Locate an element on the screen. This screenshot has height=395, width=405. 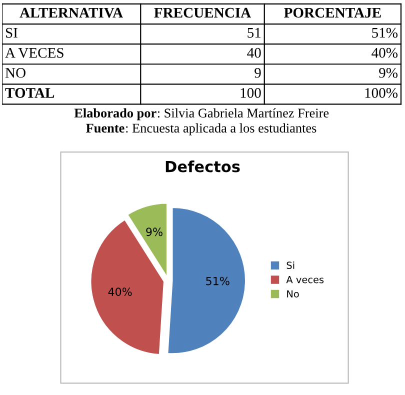
data-label: 100% is located at coordinates (381, 93).